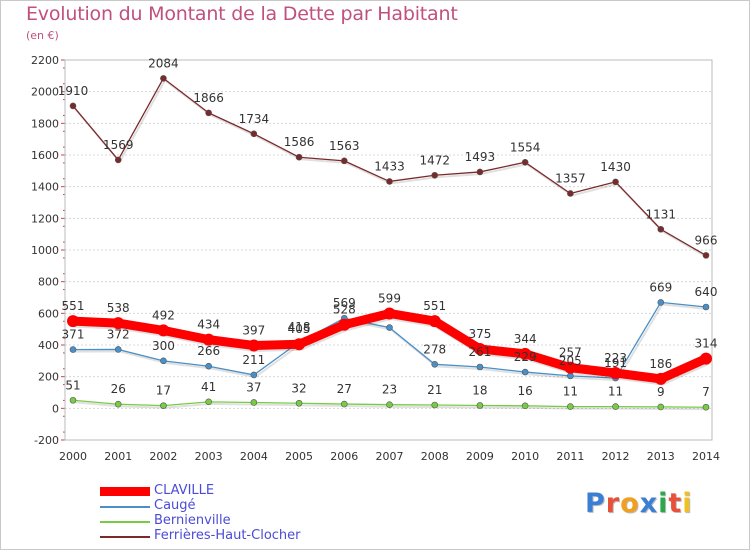 This screenshot has height=550, width=750. I want to click on data-label: 569, so click(344, 303).